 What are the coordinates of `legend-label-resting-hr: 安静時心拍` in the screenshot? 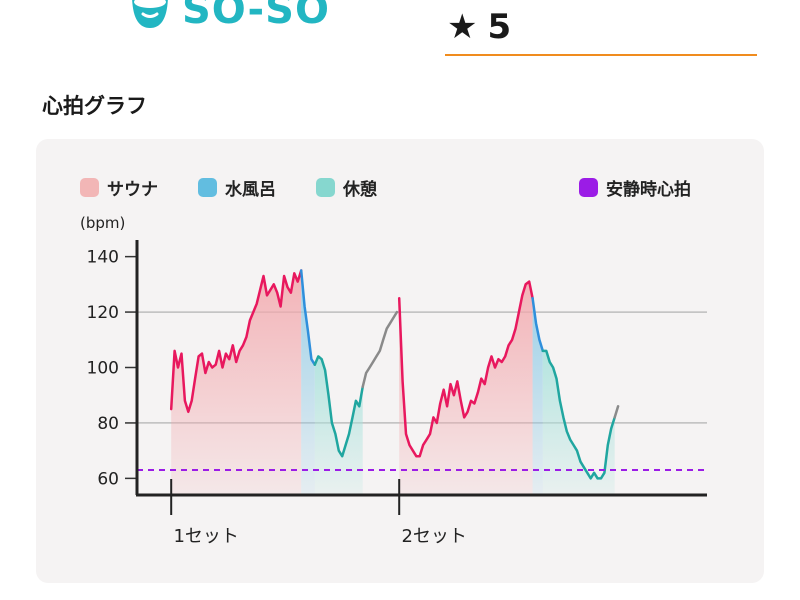 It's located at (648, 190).